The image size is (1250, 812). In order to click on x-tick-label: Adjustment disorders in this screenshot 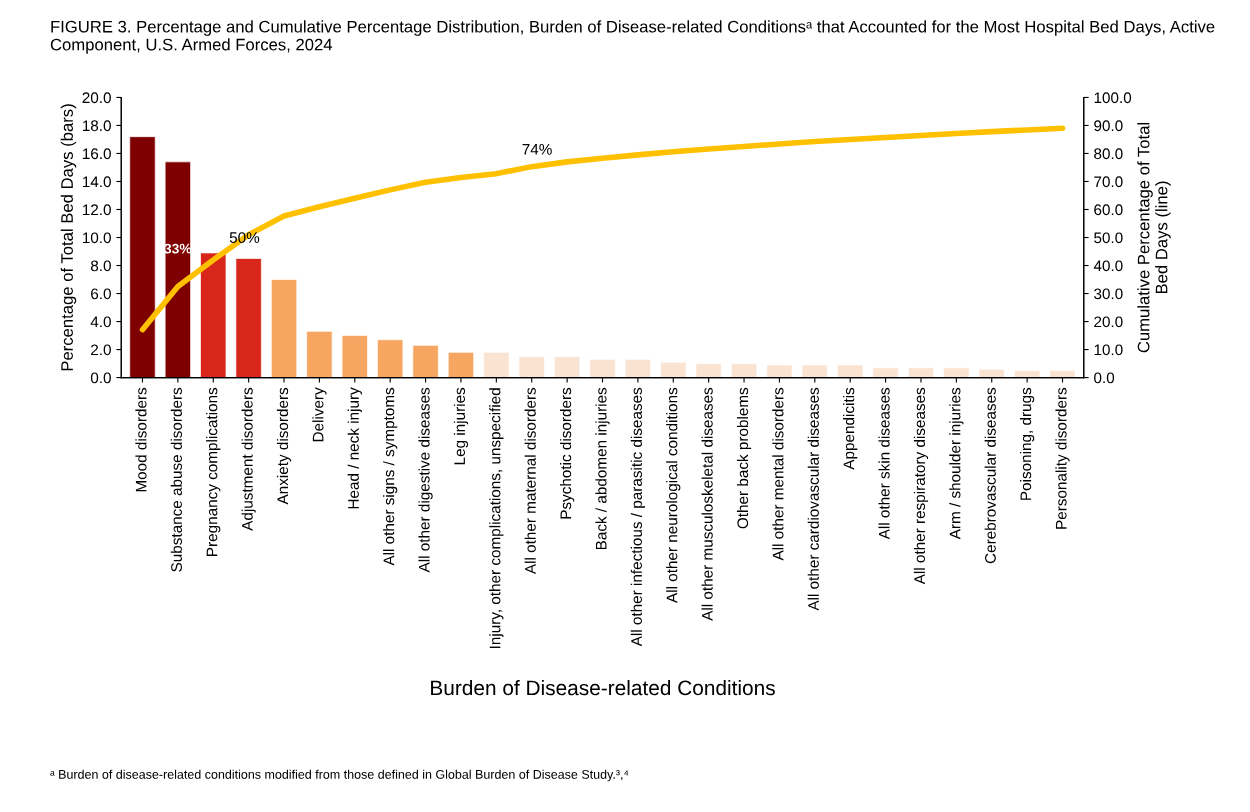, I will do `click(248, 459)`.